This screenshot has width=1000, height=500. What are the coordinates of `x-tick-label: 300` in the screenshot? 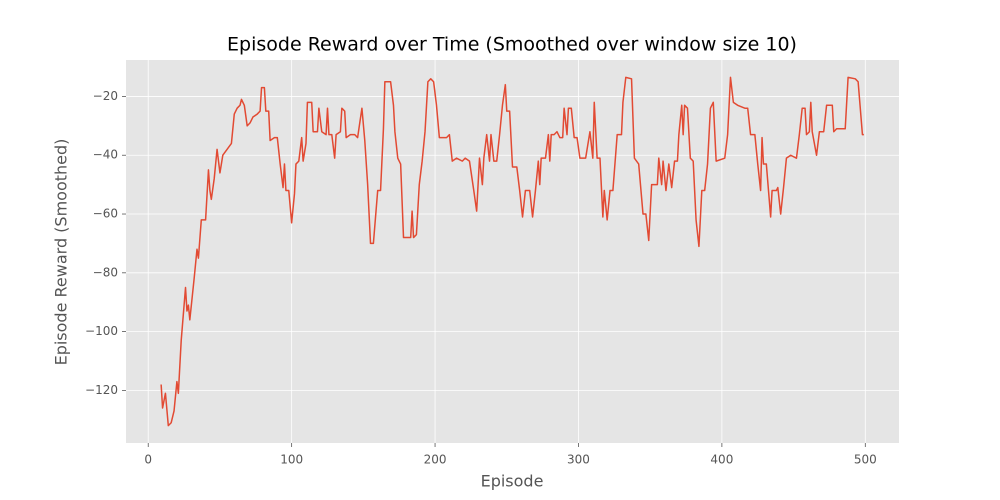 It's located at (578, 460).